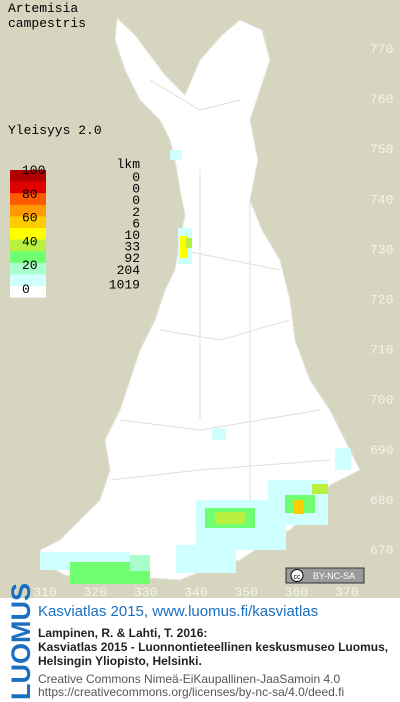  Describe the element at coordinates (43, 8) in the screenshot. I see `species-name: Artemisia` at that location.